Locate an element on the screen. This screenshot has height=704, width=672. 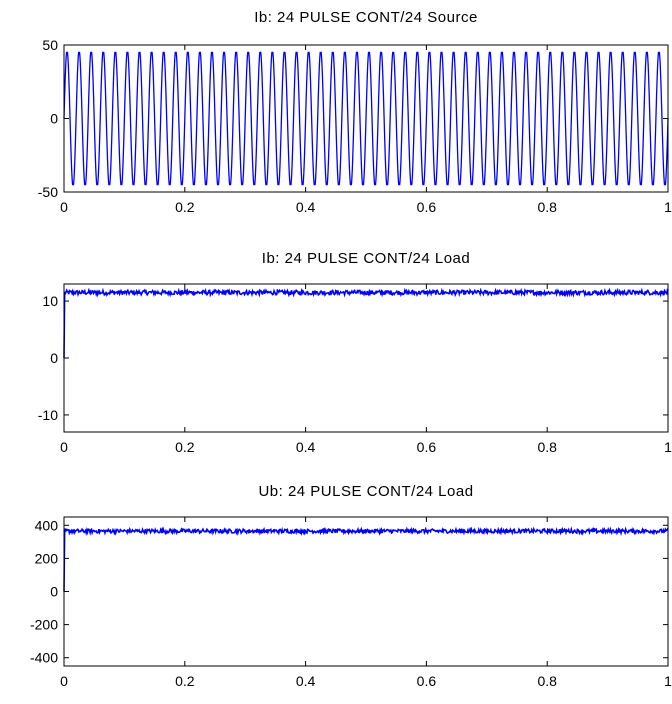
y-tick-label: -400 is located at coordinates (44, 658).